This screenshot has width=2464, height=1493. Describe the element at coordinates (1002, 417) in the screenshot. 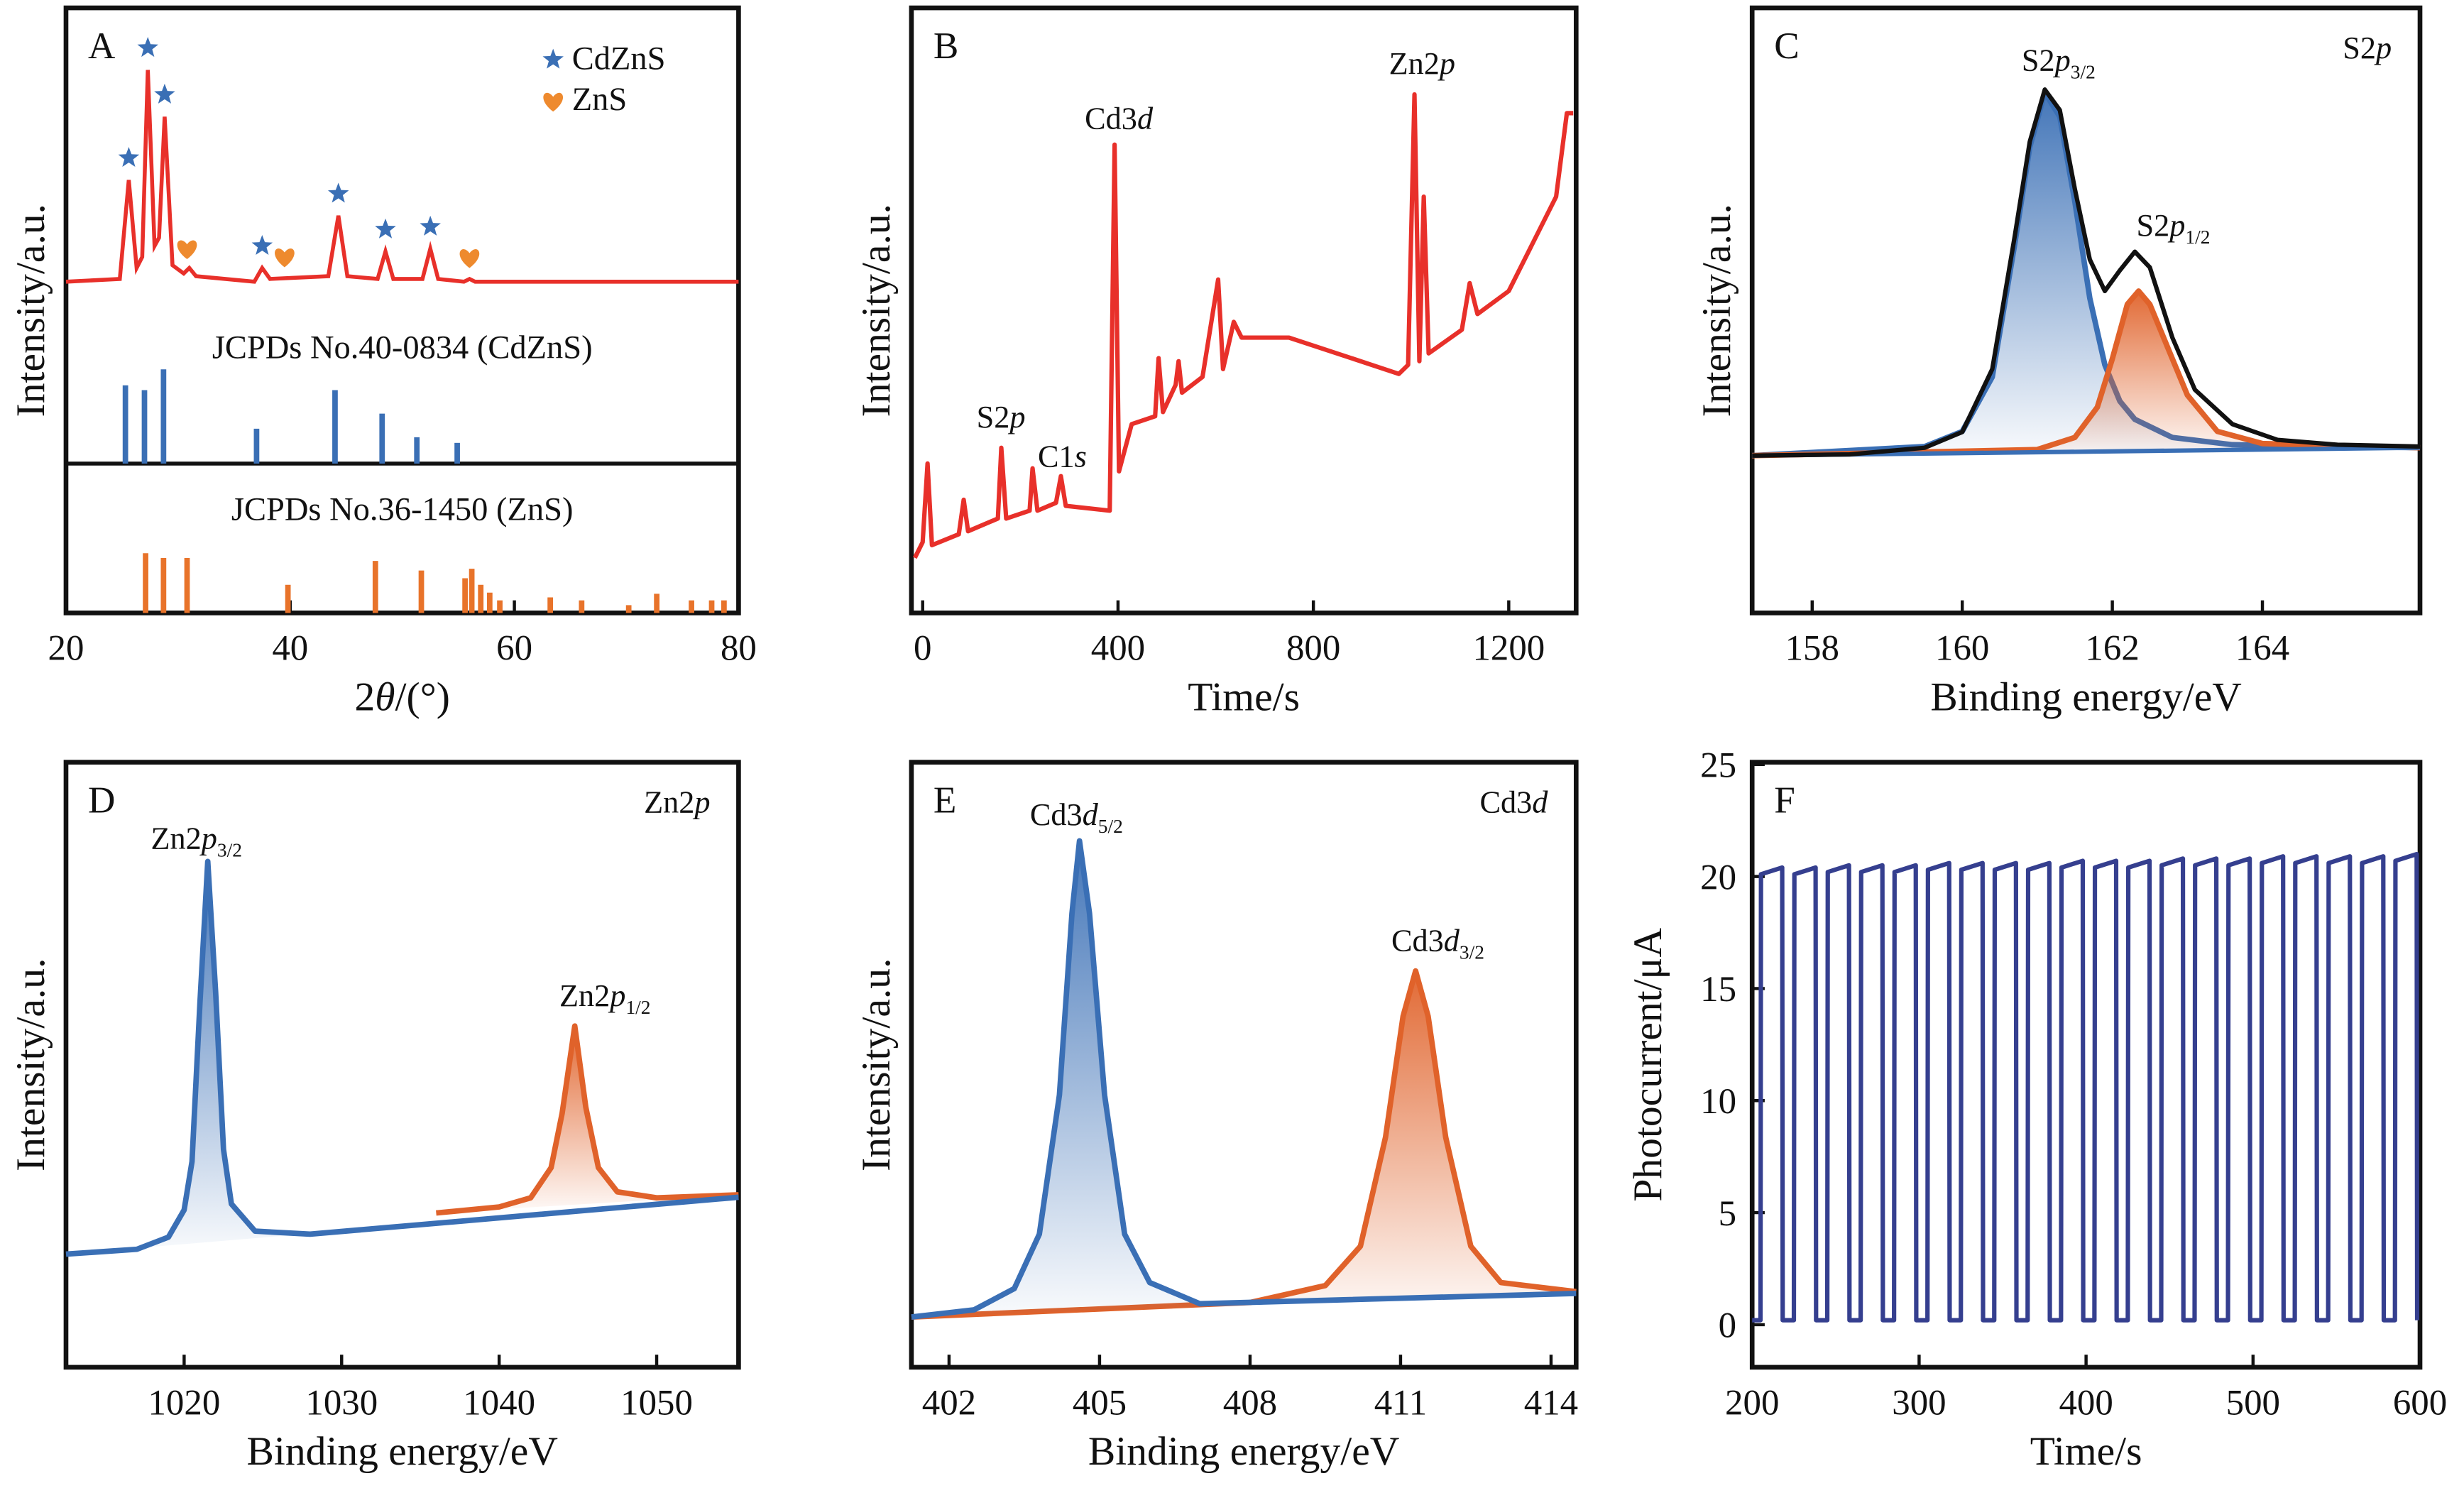

I see `peak-annotation: S2p` at that location.